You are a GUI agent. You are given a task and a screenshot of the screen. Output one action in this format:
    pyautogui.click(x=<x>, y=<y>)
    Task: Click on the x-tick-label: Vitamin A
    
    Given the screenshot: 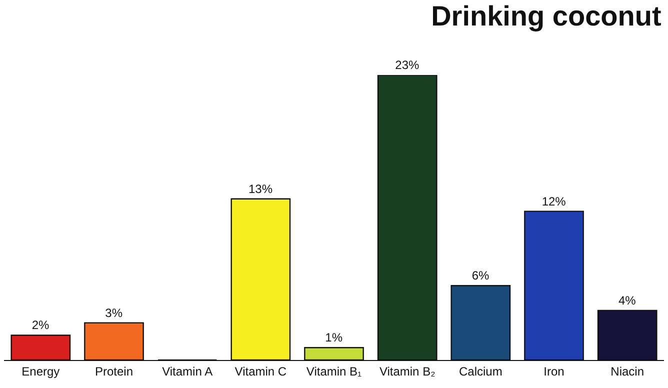 What is the action you would take?
    pyautogui.click(x=187, y=371)
    